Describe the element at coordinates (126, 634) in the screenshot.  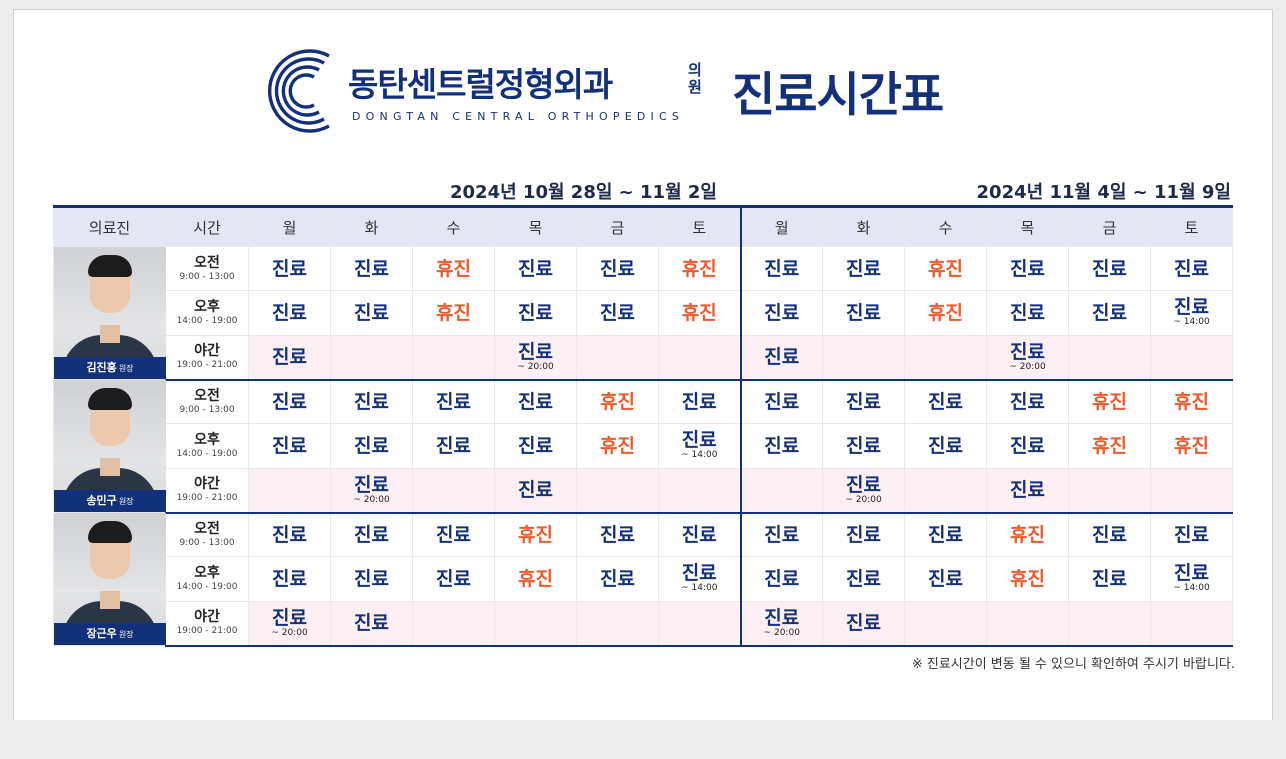
I see `doctor-role: 원장` at that location.